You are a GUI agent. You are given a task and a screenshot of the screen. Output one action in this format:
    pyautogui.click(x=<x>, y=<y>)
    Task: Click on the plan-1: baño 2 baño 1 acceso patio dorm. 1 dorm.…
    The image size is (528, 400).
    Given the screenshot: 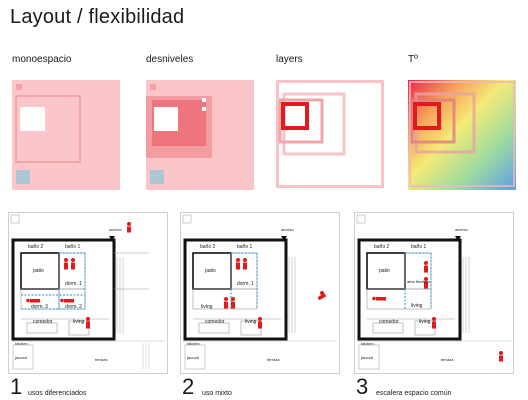 What is the action you would take?
    pyautogui.click(x=88, y=293)
    